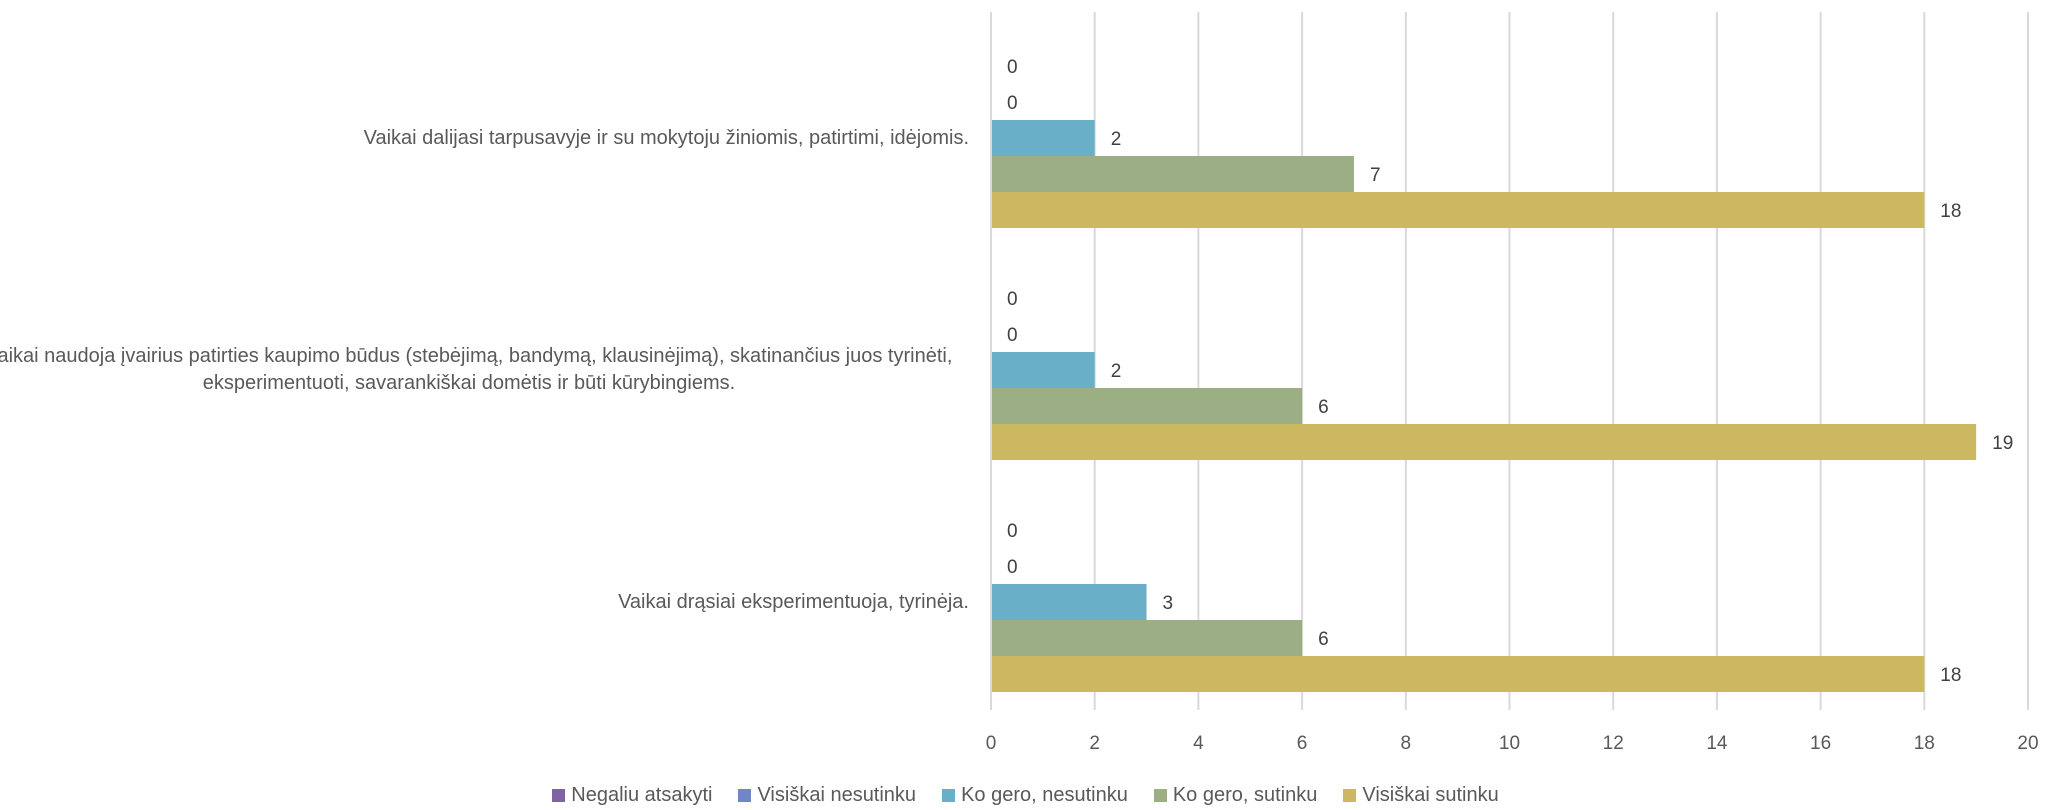  Describe the element at coordinates (991, 743) in the screenshot. I see `x-tick-label: 0` at that location.